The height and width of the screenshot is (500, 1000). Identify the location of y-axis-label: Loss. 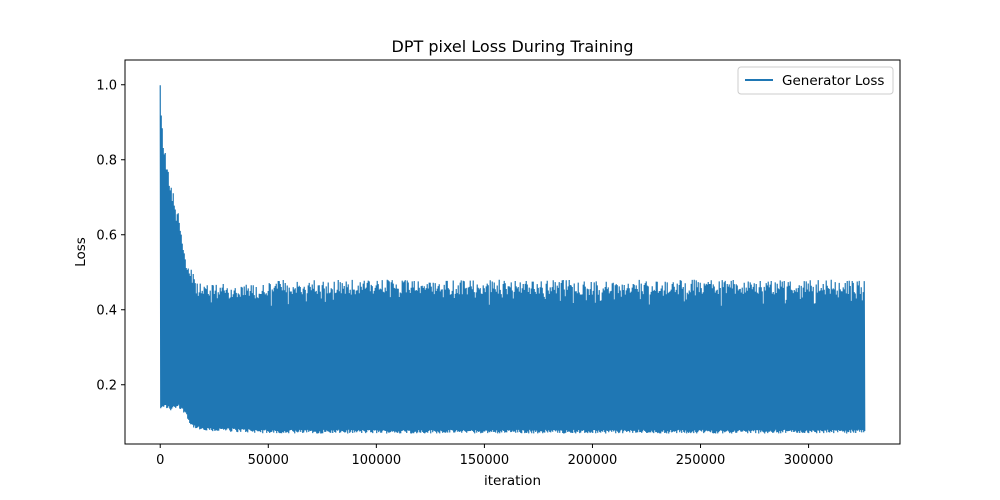
(81, 252).